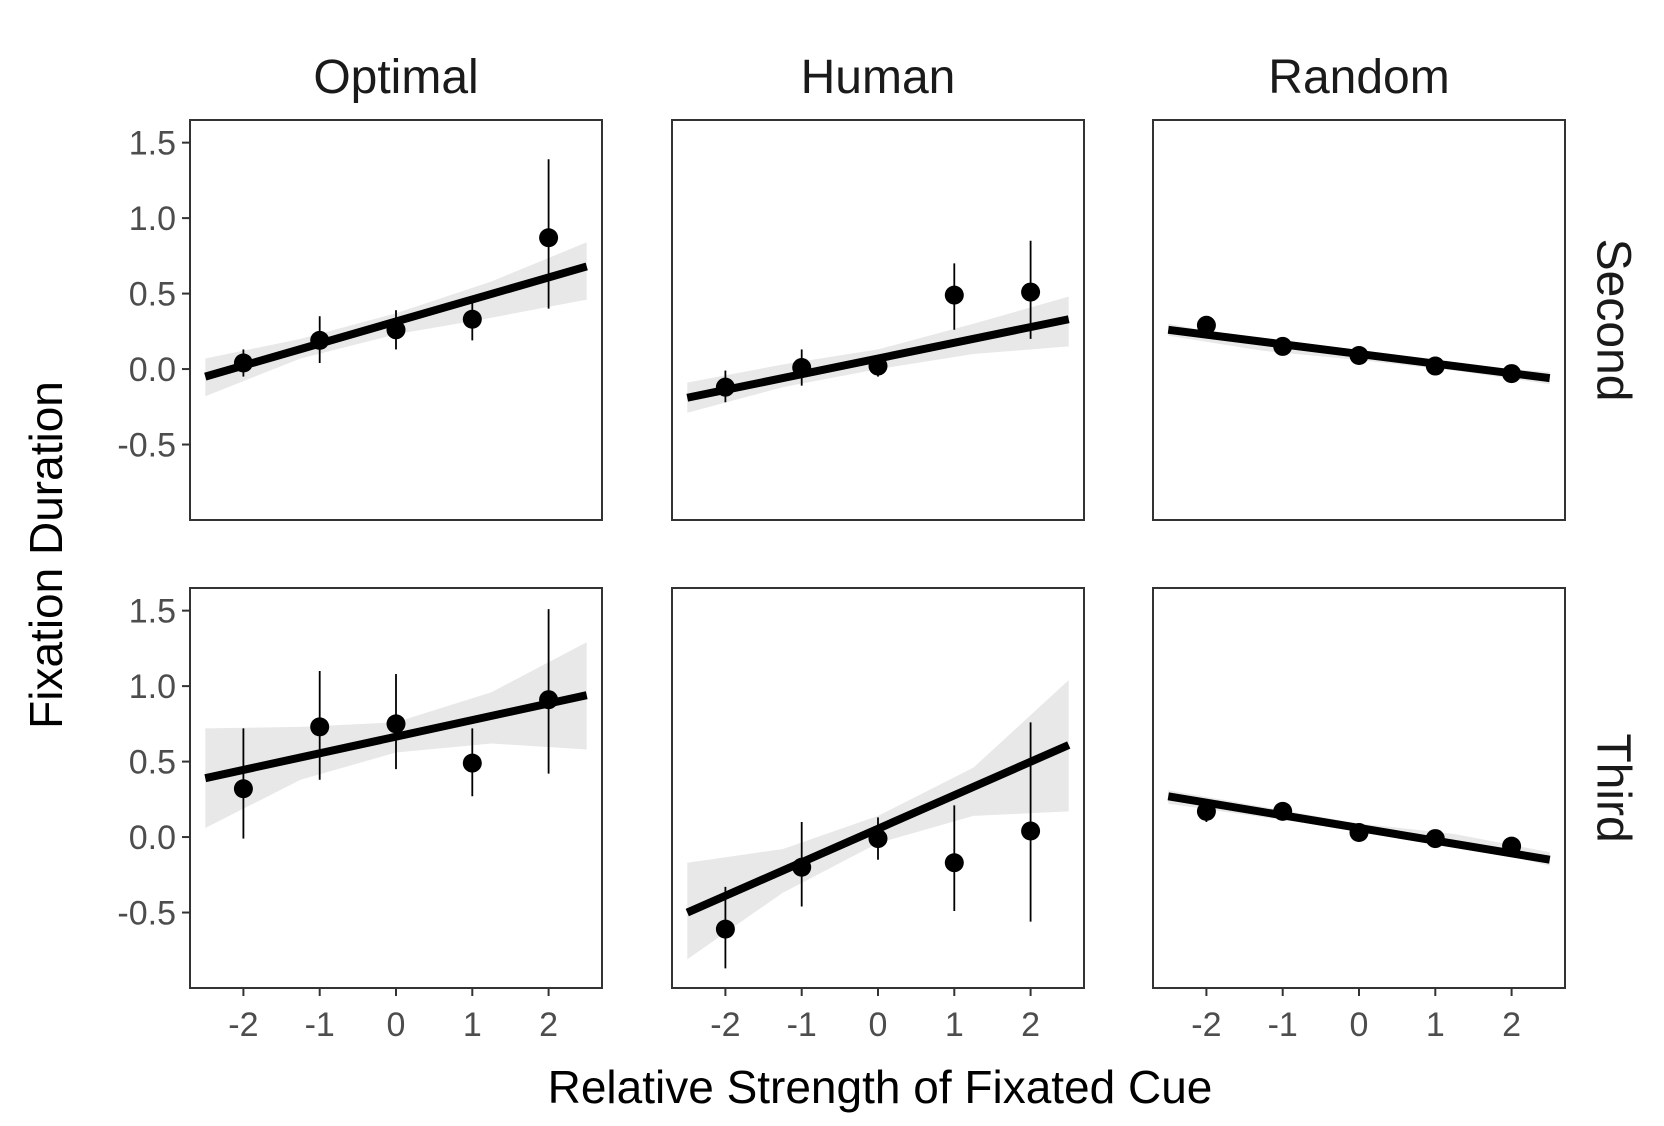 The image size is (1664, 1126). What do you see at coordinates (1359, 1025) in the screenshot?
I see `x-tick-label-random-third: 0` at bounding box center [1359, 1025].